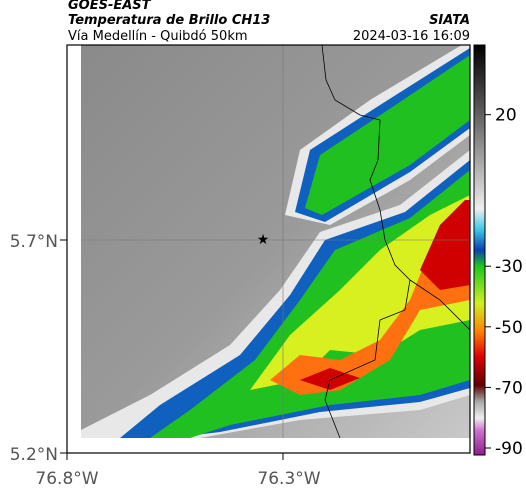 The image size is (526, 491). I want to click on datetime: 2024-03-16 16:09, so click(411, 36).